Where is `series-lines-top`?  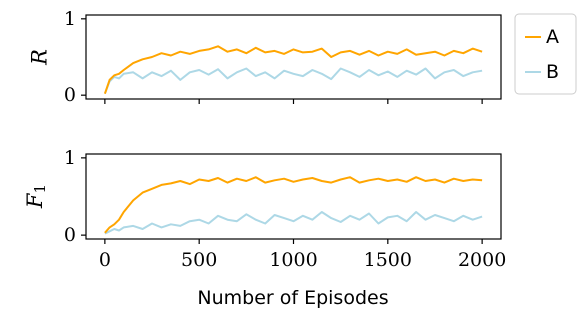
series-lines-top is located at coordinates (293, 70).